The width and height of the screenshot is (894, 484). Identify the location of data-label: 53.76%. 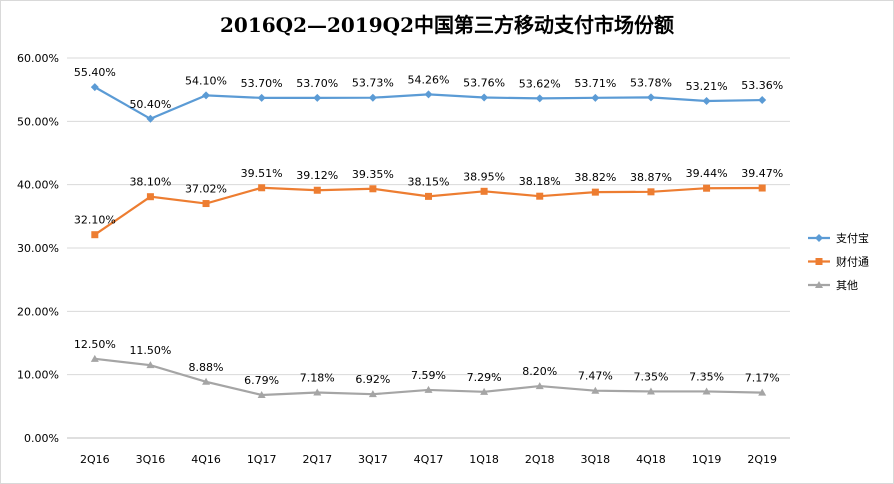
(484, 83).